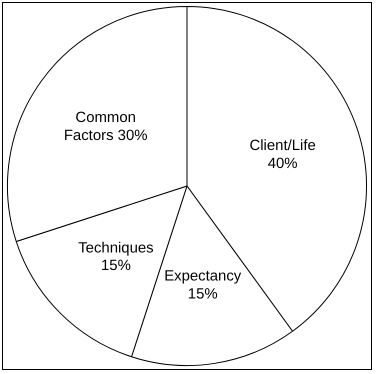  Describe the element at coordinates (106, 127) in the screenshot. I see `slice-label: Common Factors 30%` at that location.